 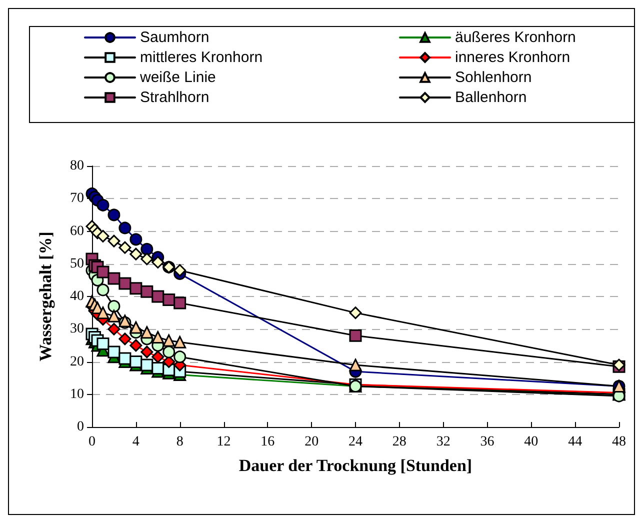 What do you see at coordinates (77, 362) in the screenshot?
I see `y-tick-label: 20` at bounding box center [77, 362].